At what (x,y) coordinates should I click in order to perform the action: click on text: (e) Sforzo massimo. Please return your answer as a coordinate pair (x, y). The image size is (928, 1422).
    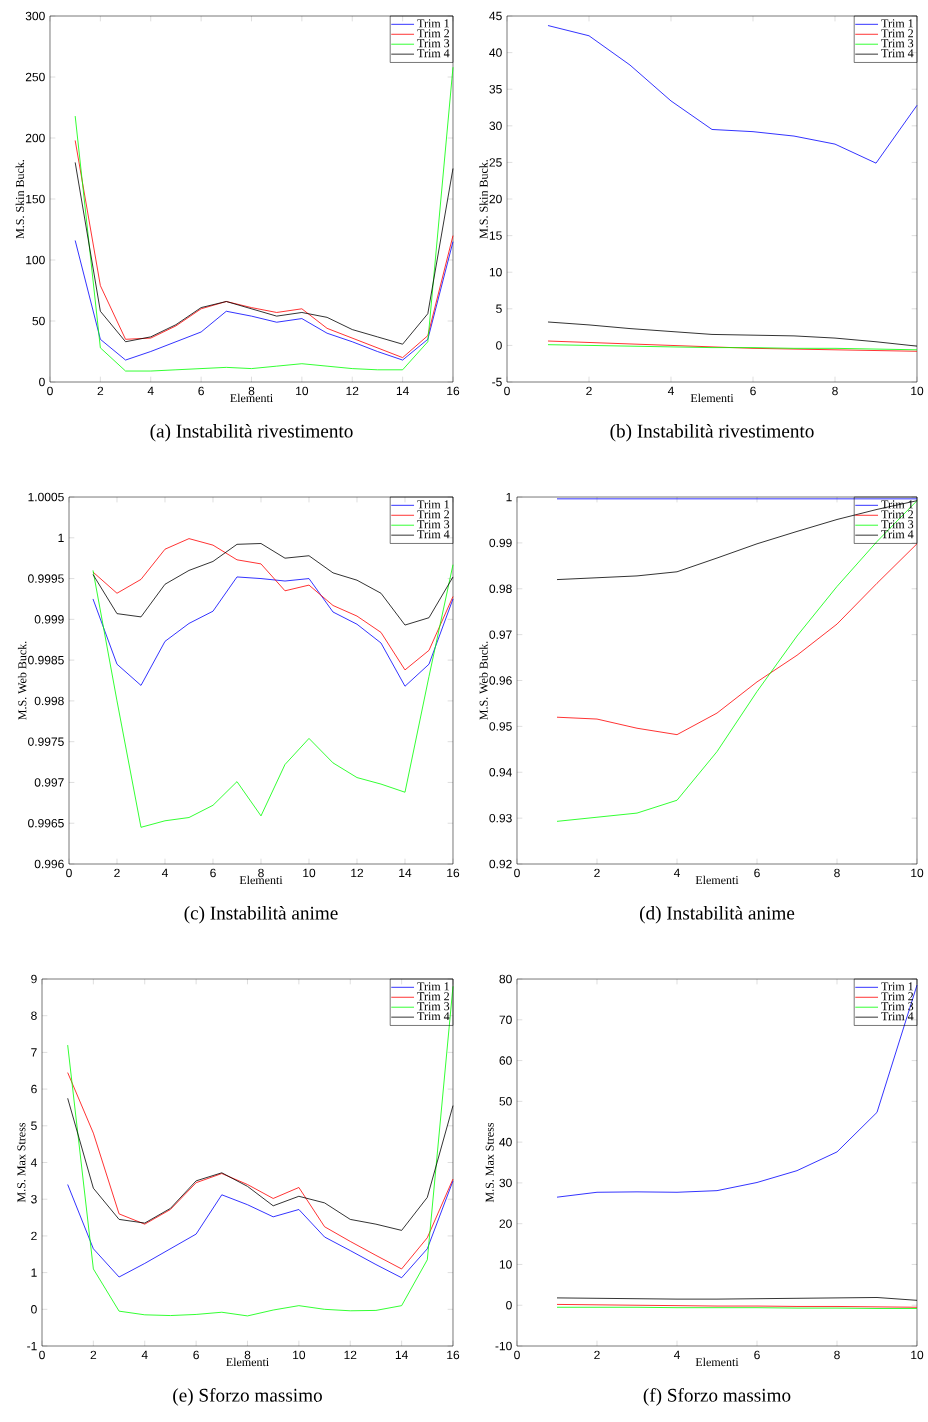
    Looking at the image, I should click on (247, 1397).